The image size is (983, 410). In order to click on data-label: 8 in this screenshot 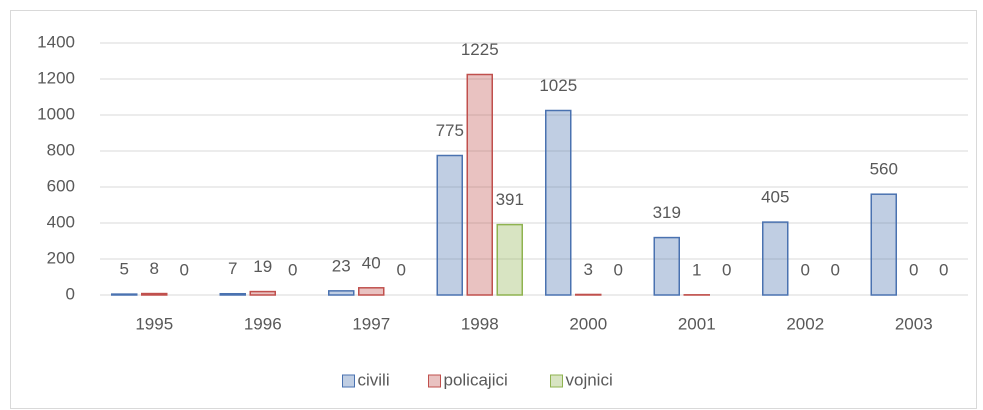, I will do `click(154, 268)`.